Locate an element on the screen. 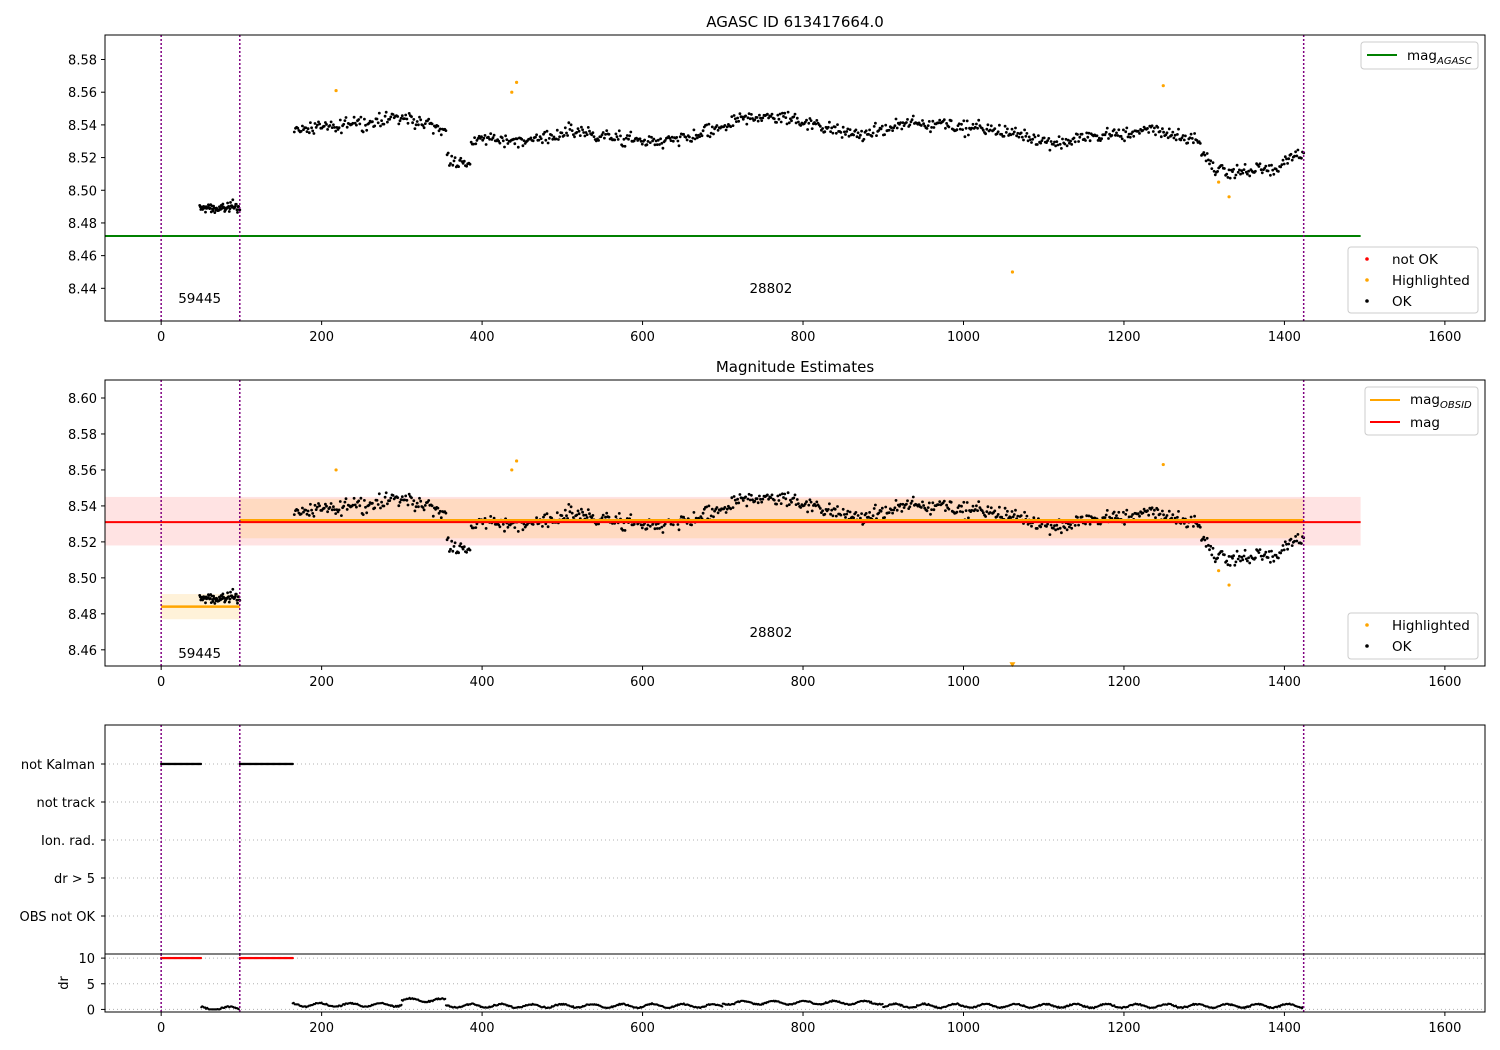  p2-xtick-label: 600 is located at coordinates (642, 682).